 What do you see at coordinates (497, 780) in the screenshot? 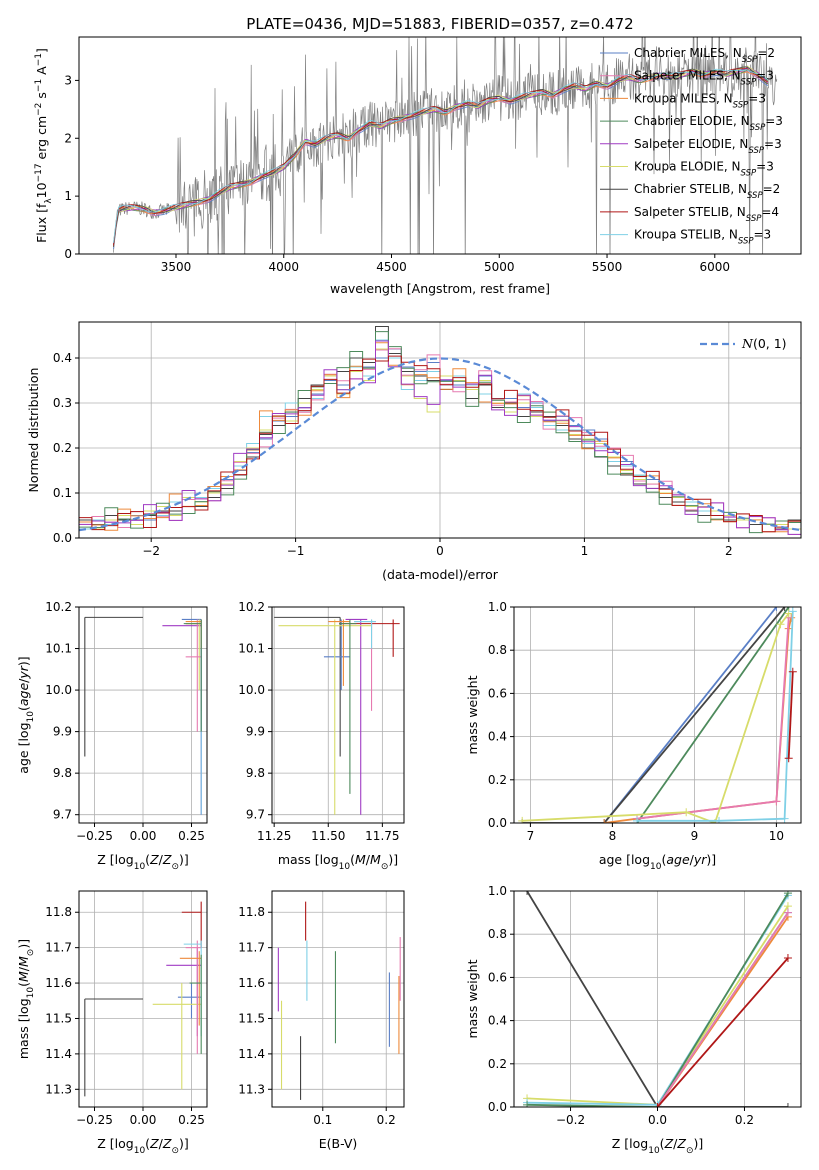
I see `age-massweight-ytick-label: 0.2` at bounding box center [497, 780].